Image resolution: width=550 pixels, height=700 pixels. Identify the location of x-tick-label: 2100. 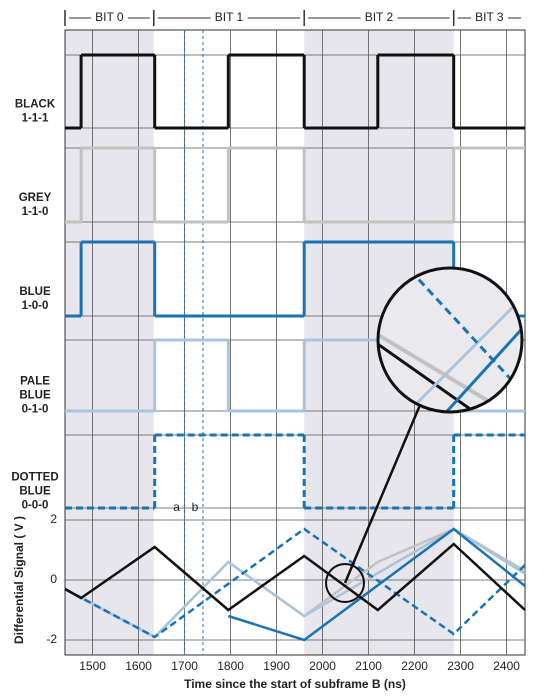
(368, 666).